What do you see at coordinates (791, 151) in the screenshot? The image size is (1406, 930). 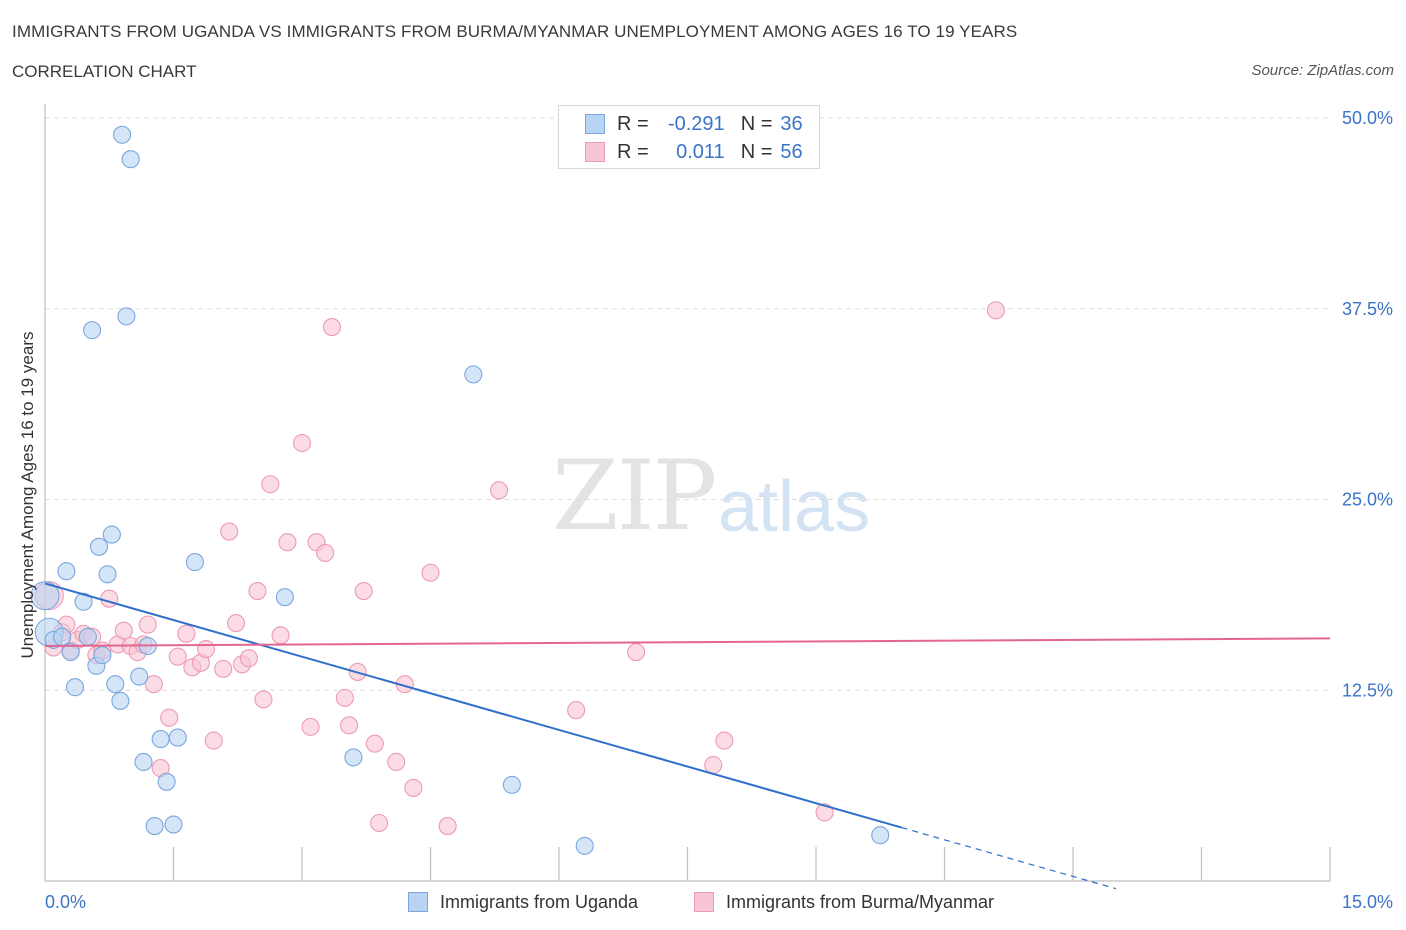 I see `legend-n-value-burma: 56` at bounding box center [791, 151].